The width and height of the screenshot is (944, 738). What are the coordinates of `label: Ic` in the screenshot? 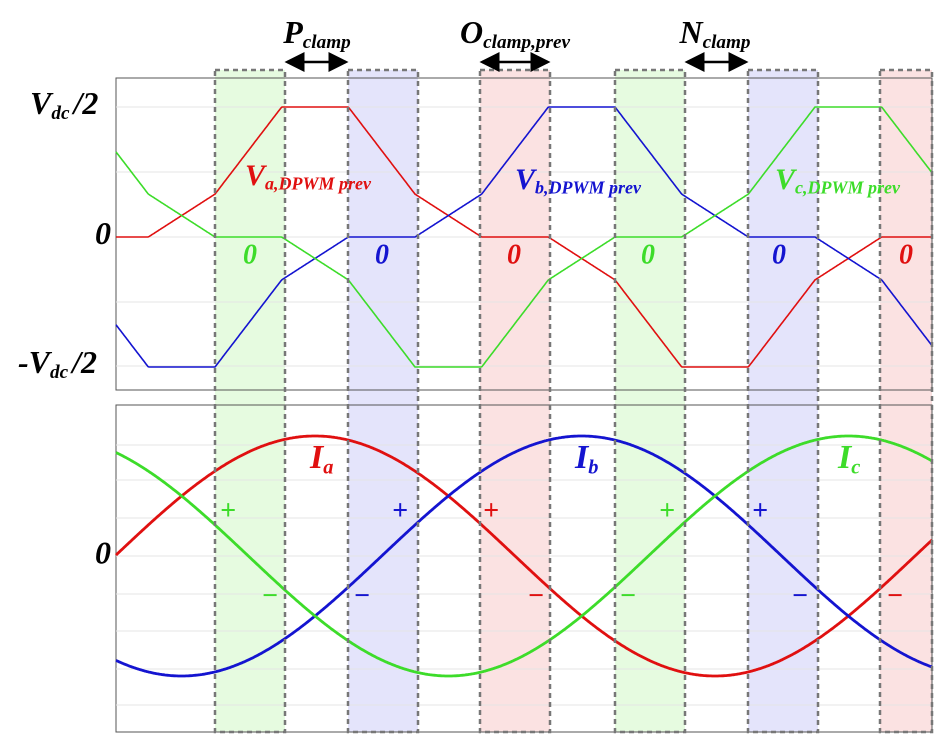 It's located at (848, 458).